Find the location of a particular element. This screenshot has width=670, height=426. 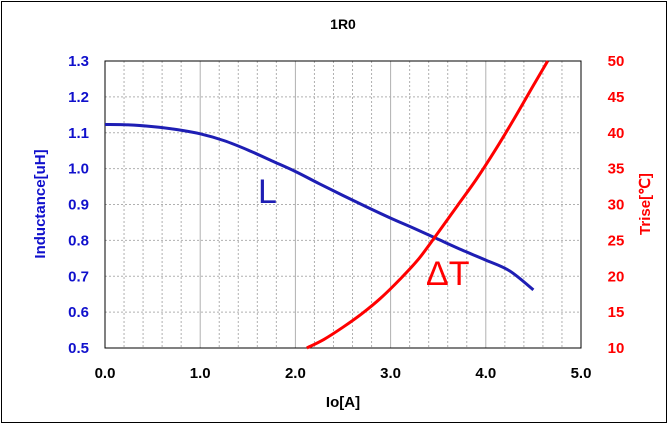

y-right-tick-label: 20 is located at coordinates (616, 276).